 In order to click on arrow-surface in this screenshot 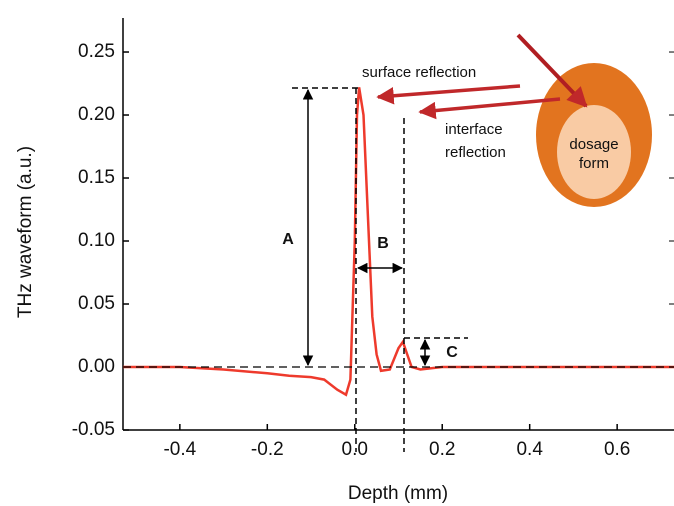, I will do `click(448, 94)`.